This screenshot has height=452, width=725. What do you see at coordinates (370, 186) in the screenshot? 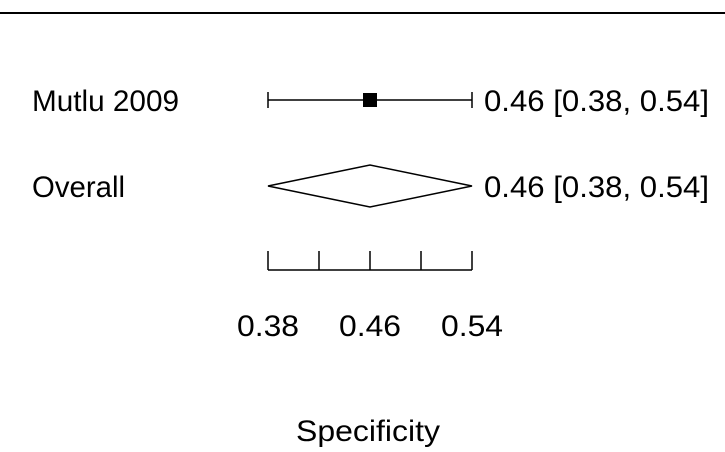
I see `overall-diamond` at bounding box center [370, 186].